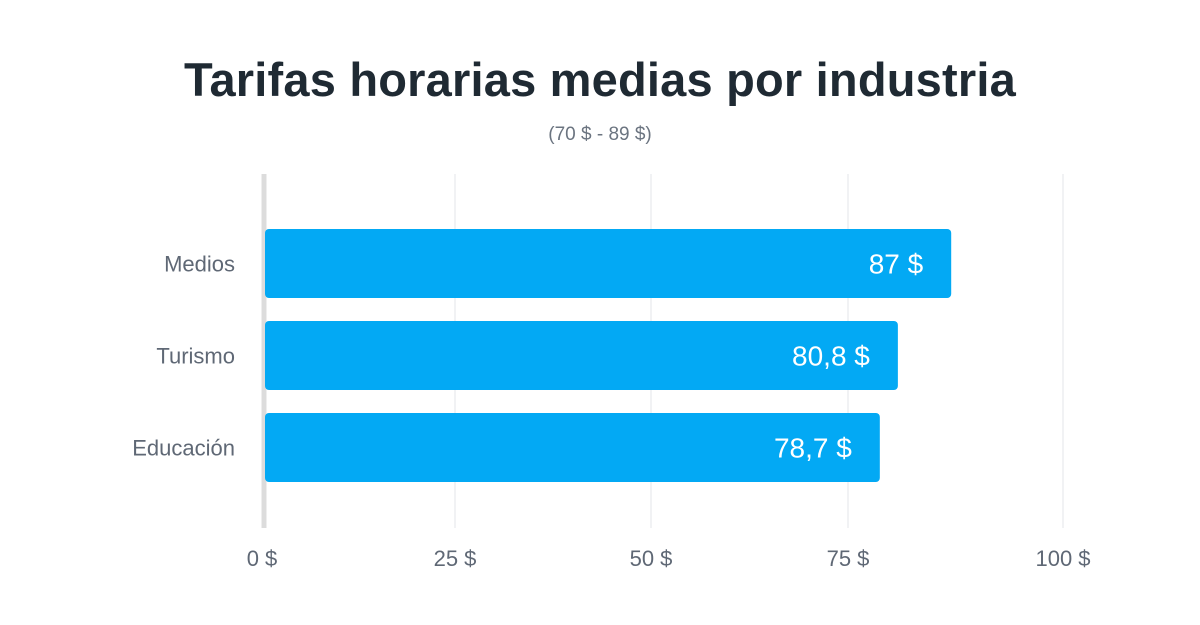  What do you see at coordinates (183, 448) in the screenshot?
I see `y-tick-label-educación: Educación` at bounding box center [183, 448].